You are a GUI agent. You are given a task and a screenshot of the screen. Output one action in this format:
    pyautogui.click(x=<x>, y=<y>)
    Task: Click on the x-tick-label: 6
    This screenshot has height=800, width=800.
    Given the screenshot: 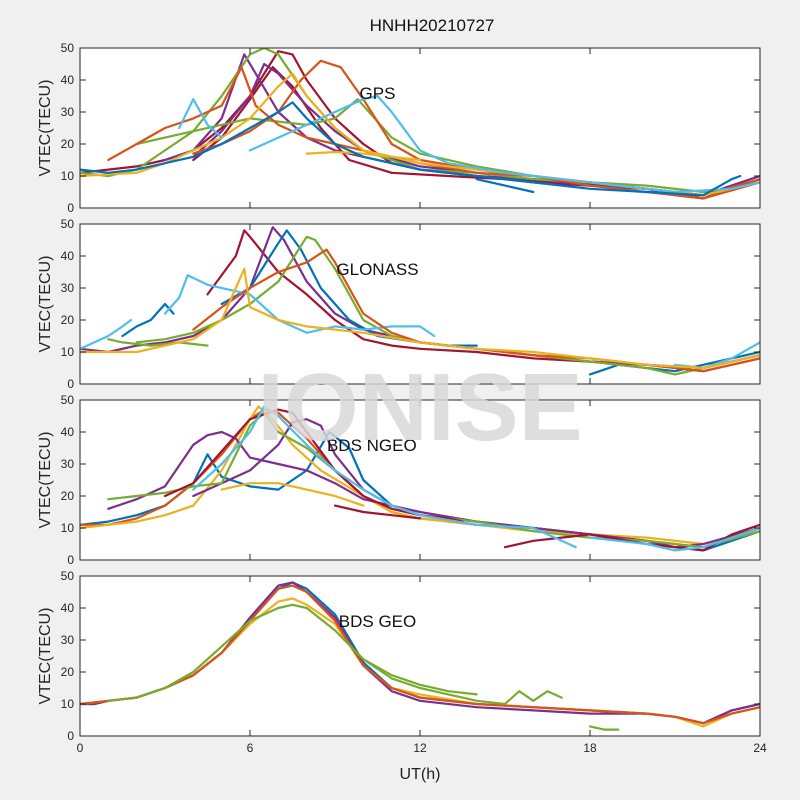 What is the action you would take?
    pyautogui.click(x=250, y=748)
    